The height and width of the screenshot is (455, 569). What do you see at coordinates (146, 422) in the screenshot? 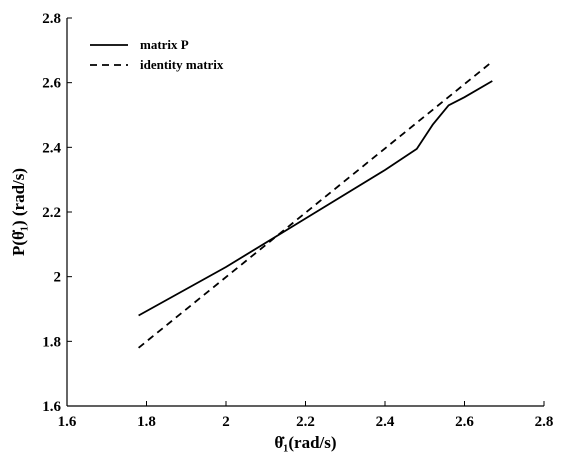
I see `x-tick-label: 1.8` at bounding box center [146, 422].